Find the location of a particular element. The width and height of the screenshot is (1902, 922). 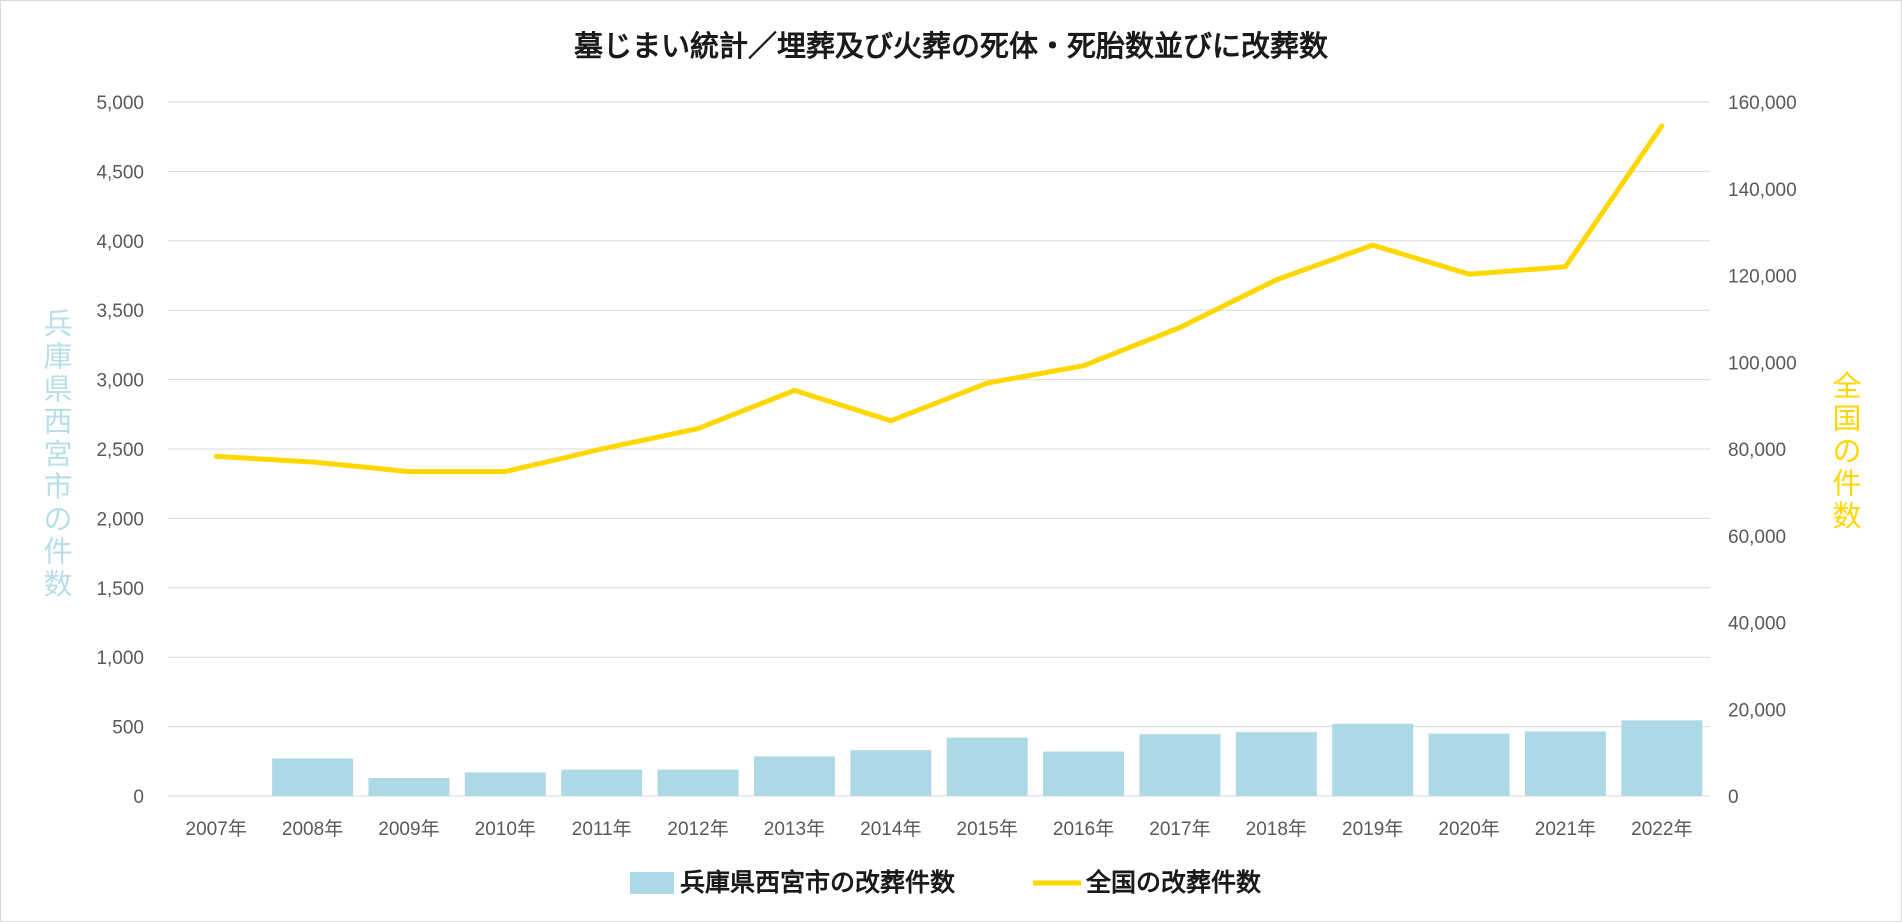

right-tick-label: 40,000 is located at coordinates (1757, 624).